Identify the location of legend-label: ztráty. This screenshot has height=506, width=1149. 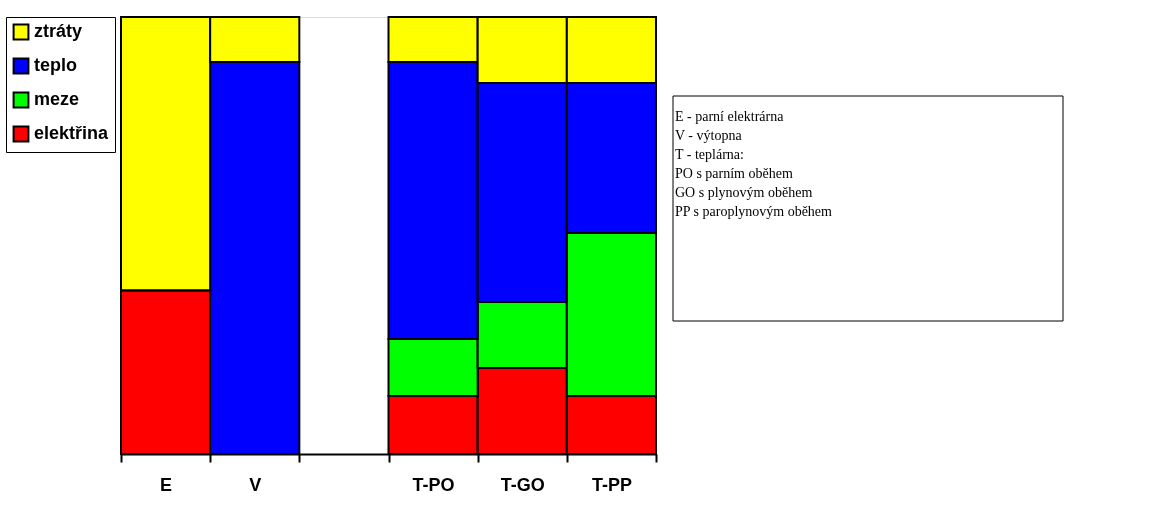
(58, 31).